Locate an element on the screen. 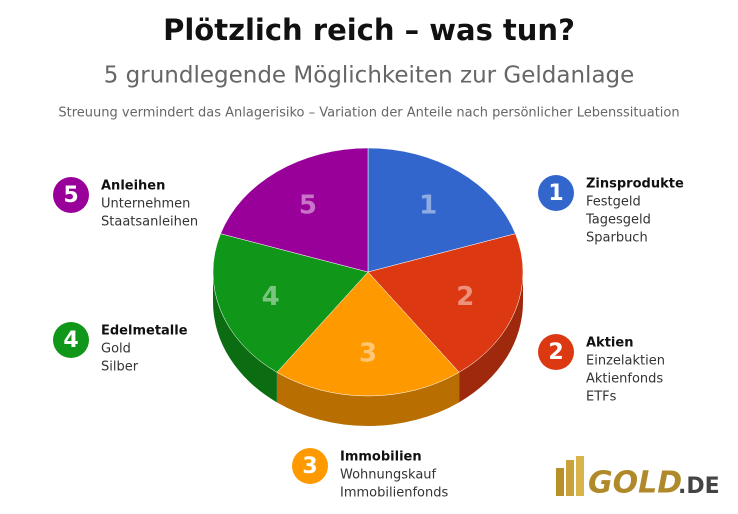 This screenshot has height=514, width=738. logo-suffix: .DE is located at coordinates (699, 486).